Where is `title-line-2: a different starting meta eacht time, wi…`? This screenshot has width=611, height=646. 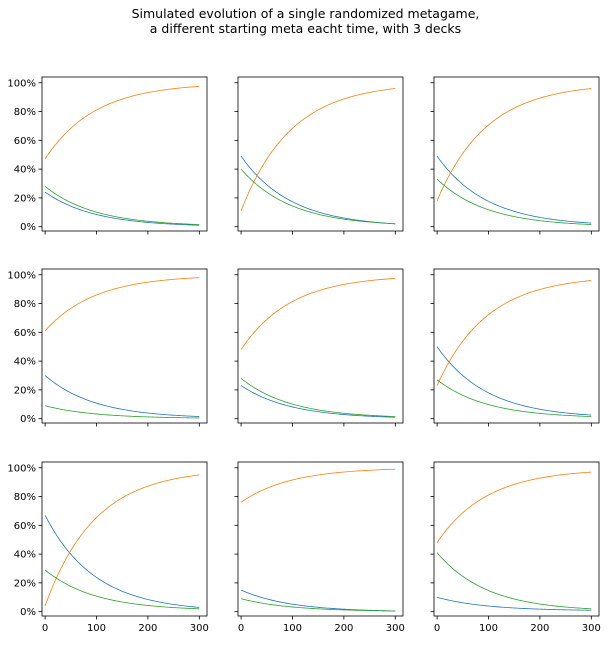
title-line-2: a different starting meta eacht time, wi… is located at coordinates (305, 28).